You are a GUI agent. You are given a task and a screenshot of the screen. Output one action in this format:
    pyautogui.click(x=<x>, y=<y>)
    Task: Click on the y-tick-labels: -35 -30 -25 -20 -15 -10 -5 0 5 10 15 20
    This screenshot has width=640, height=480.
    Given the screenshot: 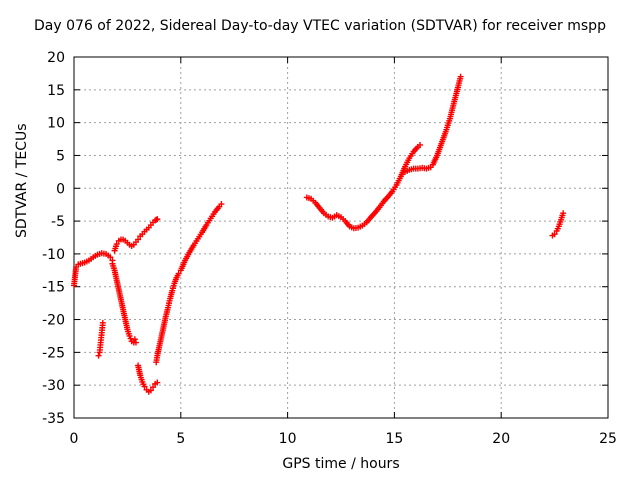 What is the action you would take?
    pyautogui.click(x=53, y=238)
    